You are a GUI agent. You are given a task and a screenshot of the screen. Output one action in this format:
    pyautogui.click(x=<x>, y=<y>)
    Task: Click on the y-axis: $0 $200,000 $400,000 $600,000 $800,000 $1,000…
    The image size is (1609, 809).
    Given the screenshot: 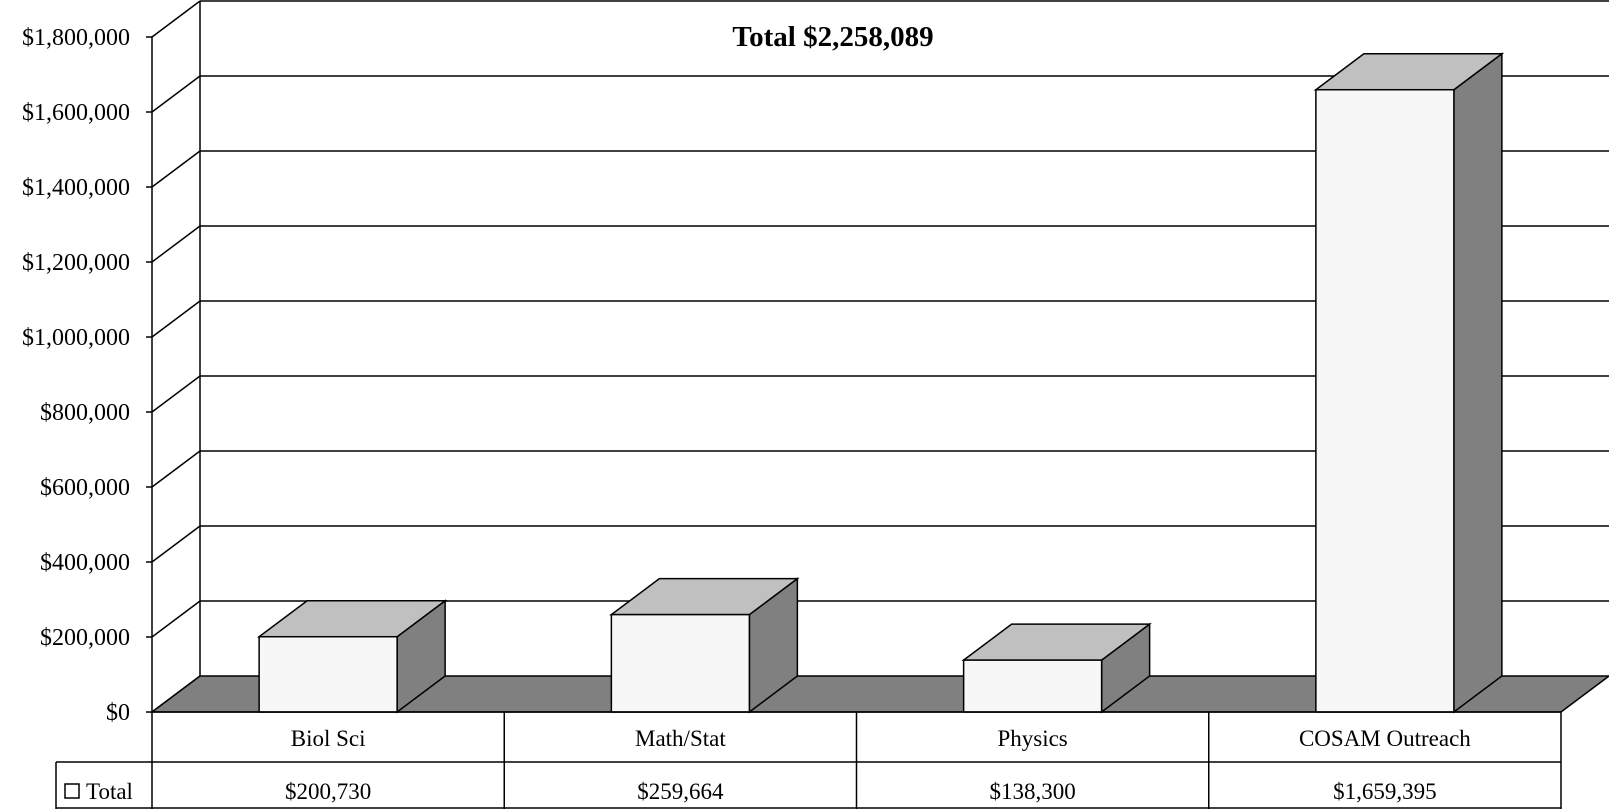 What is the action you would take?
    pyautogui.click(x=87, y=375)
    